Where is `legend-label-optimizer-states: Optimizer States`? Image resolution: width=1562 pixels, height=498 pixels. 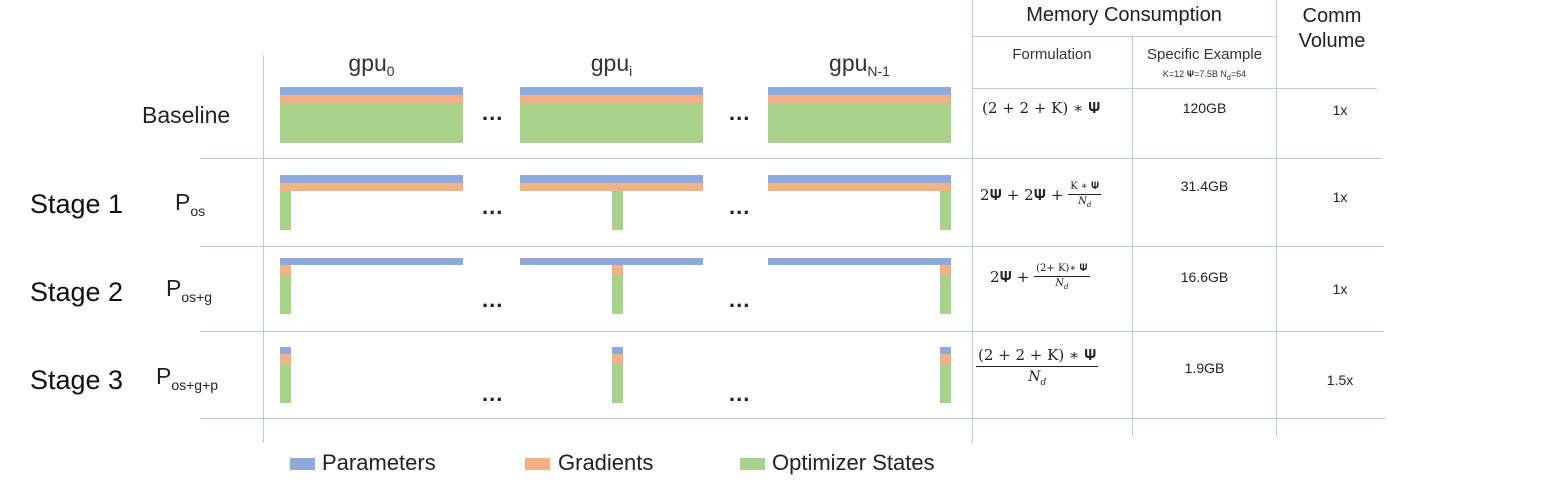 legend-label-optimizer-states: Optimizer States is located at coordinates (853, 462).